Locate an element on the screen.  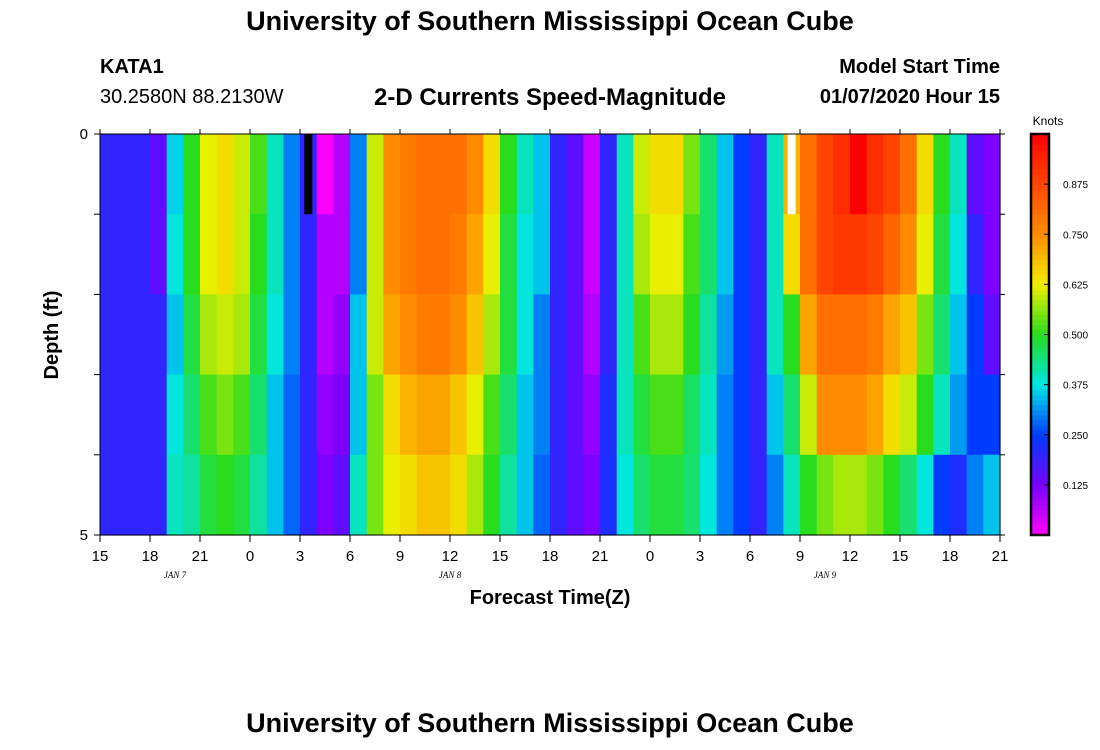
colorbar-tick-label: 0.375 is located at coordinates (1075, 386).